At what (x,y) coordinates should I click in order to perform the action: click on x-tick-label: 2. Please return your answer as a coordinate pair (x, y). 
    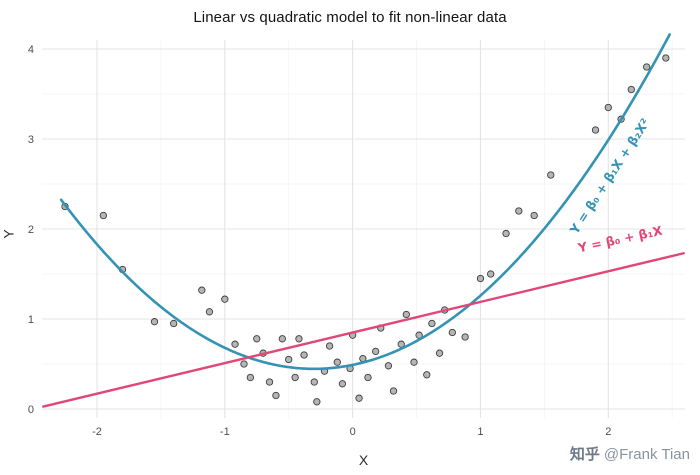
    Looking at the image, I should click on (608, 432).